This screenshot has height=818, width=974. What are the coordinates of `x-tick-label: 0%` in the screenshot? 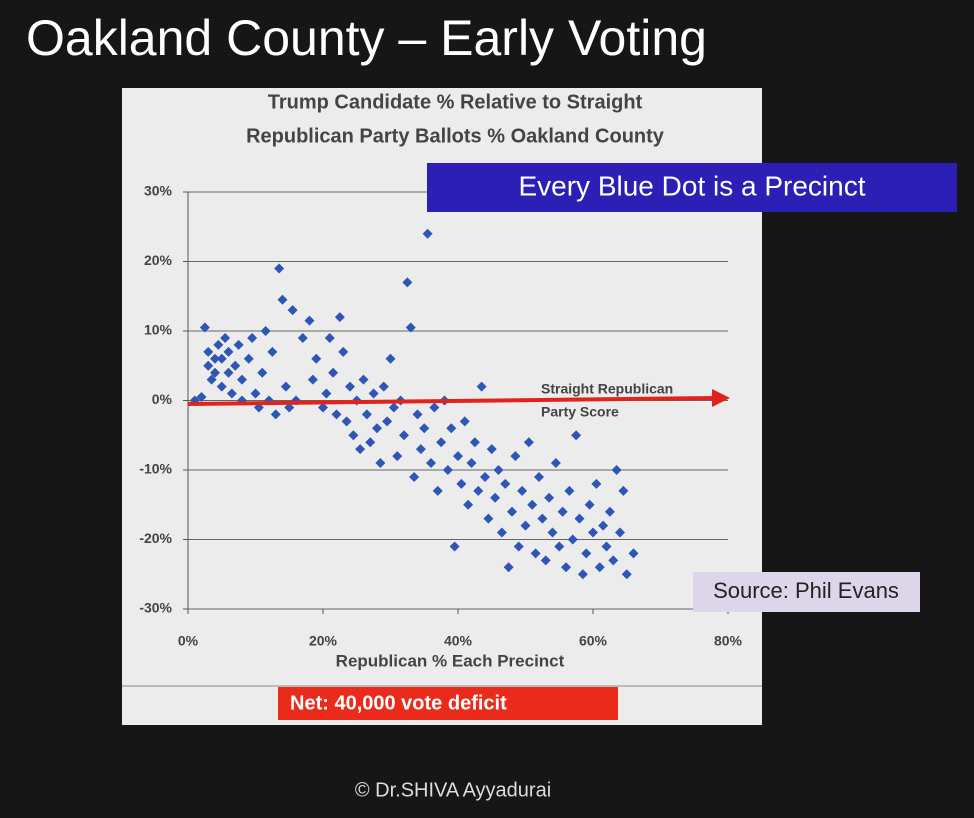 It's located at (188, 641).